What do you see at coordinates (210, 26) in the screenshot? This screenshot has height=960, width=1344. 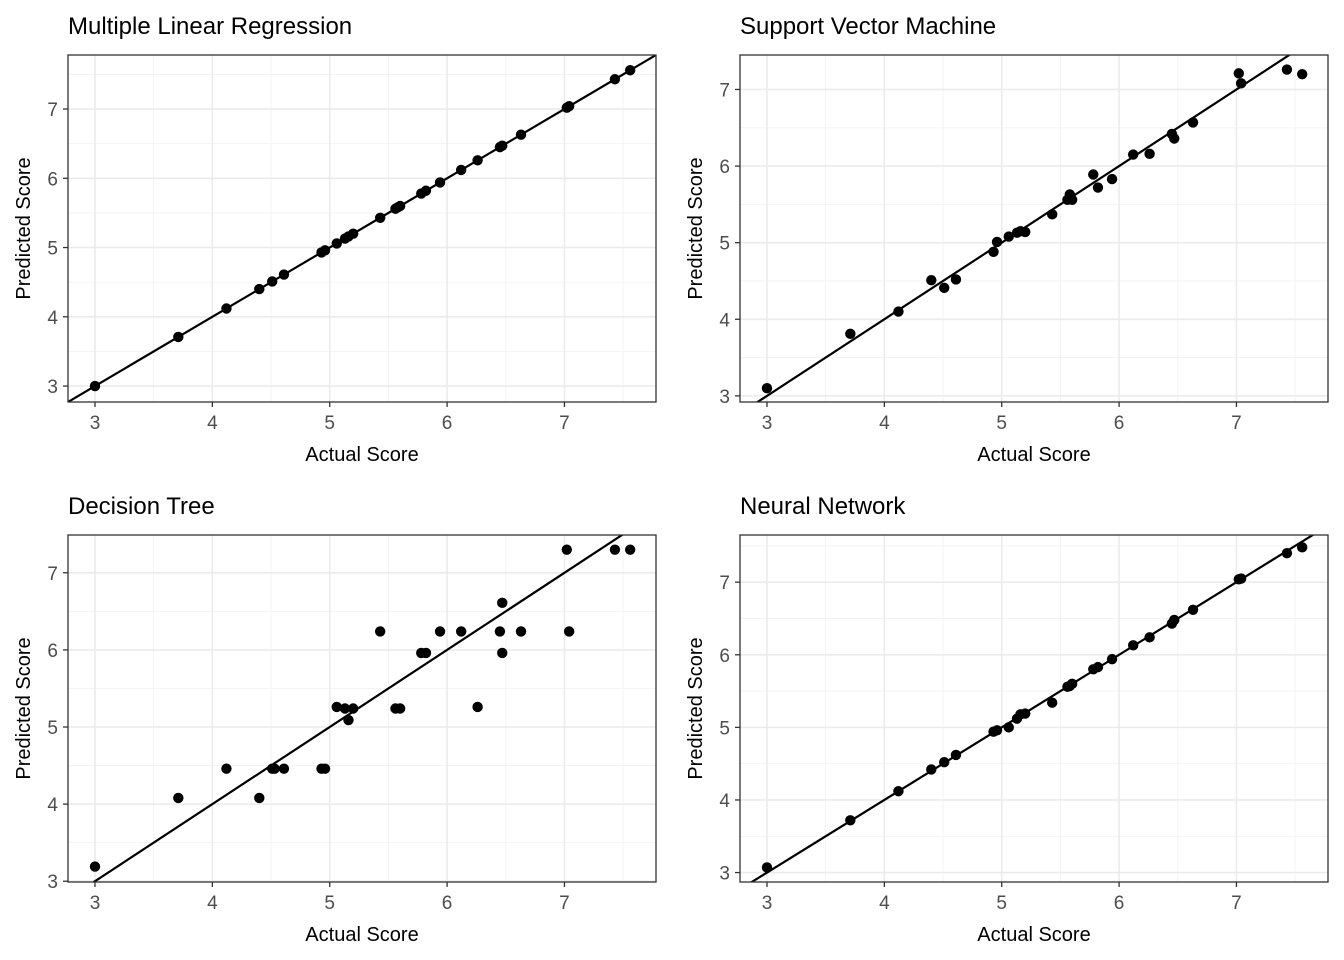 I see `panel-title: Multiple Linear Regression` at bounding box center [210, 26].